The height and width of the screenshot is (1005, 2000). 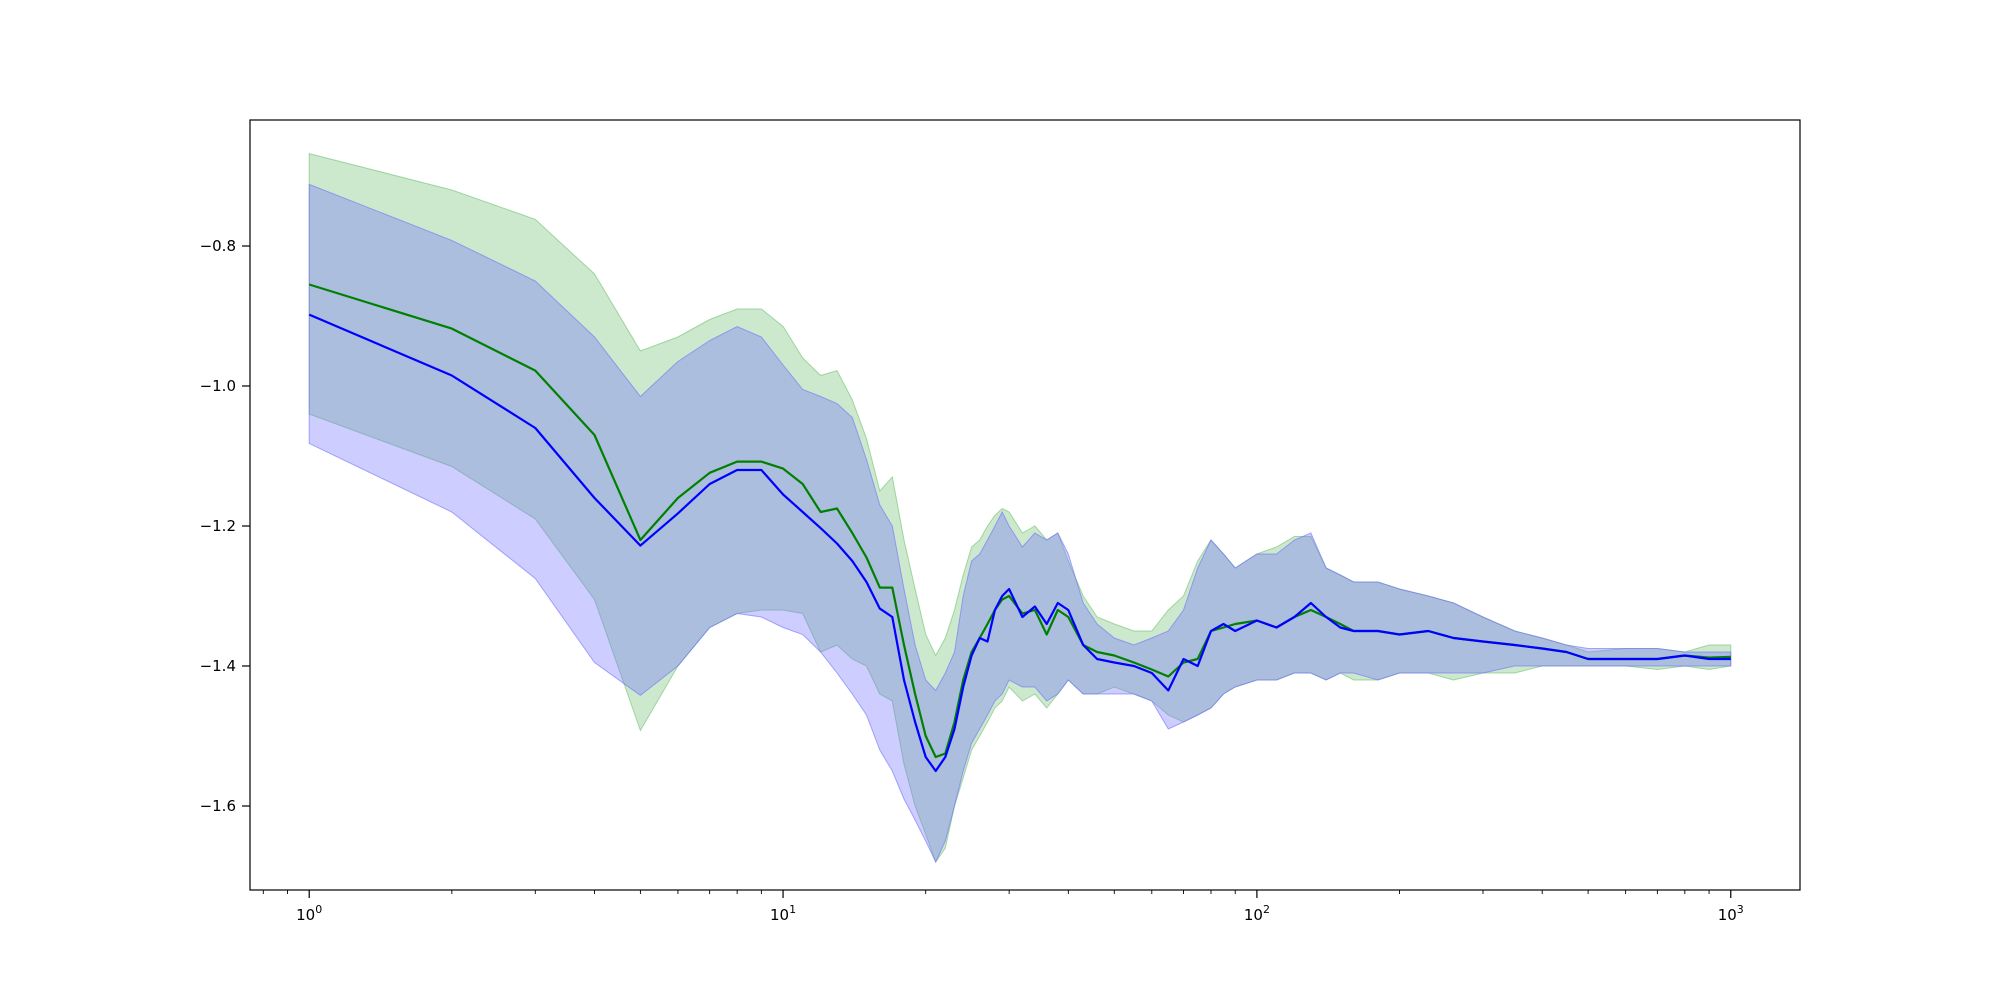 What do you see at coordinates (1003, 907) in the screenshot?
I see `x-axis: 100 101 102 103` at bounding box center [1003, 907].